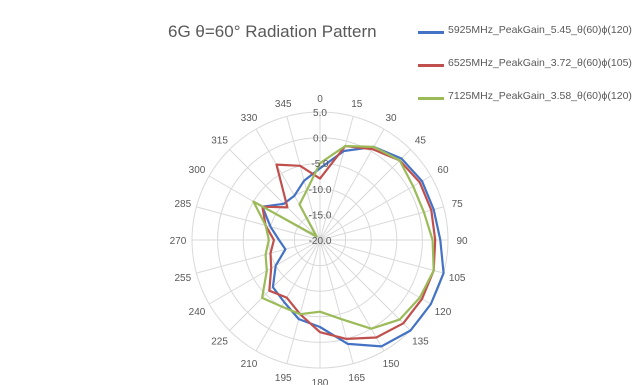  I want to click on angle-tick-label: 15, so click(357, 104).